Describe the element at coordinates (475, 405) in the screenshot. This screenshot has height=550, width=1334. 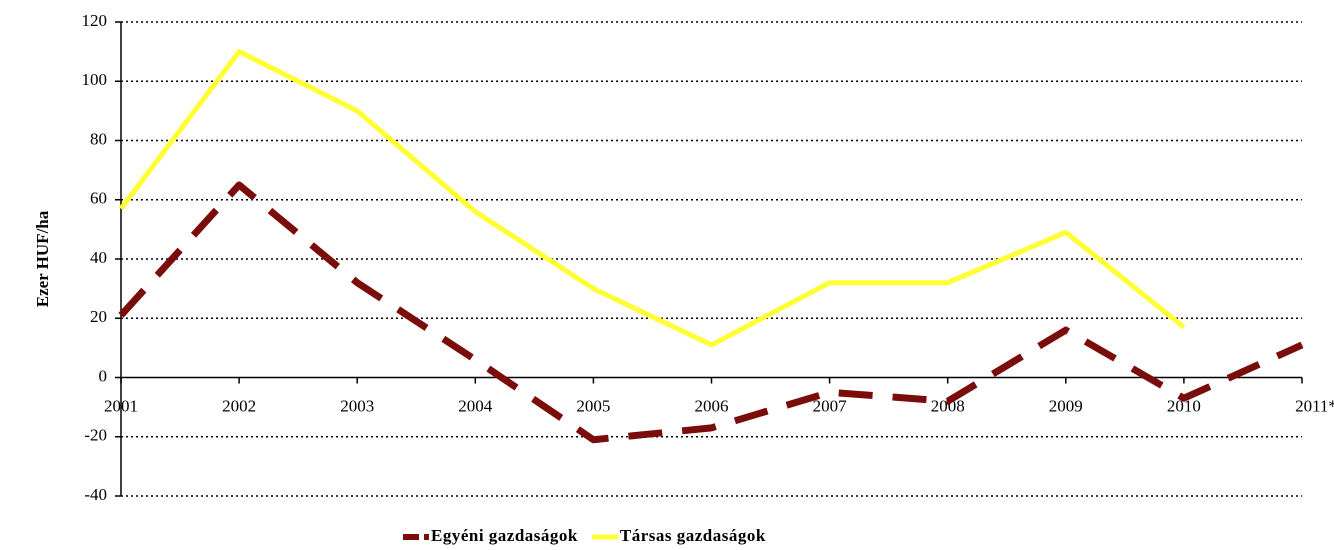
I see `x-tick-label: 2004` at that location.